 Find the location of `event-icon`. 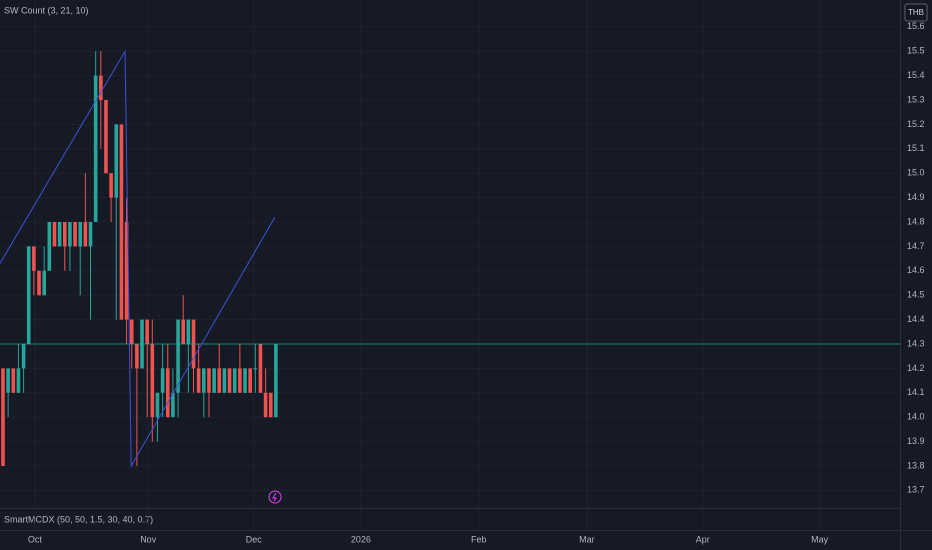

event-icon is located at coordinates (275, 497).